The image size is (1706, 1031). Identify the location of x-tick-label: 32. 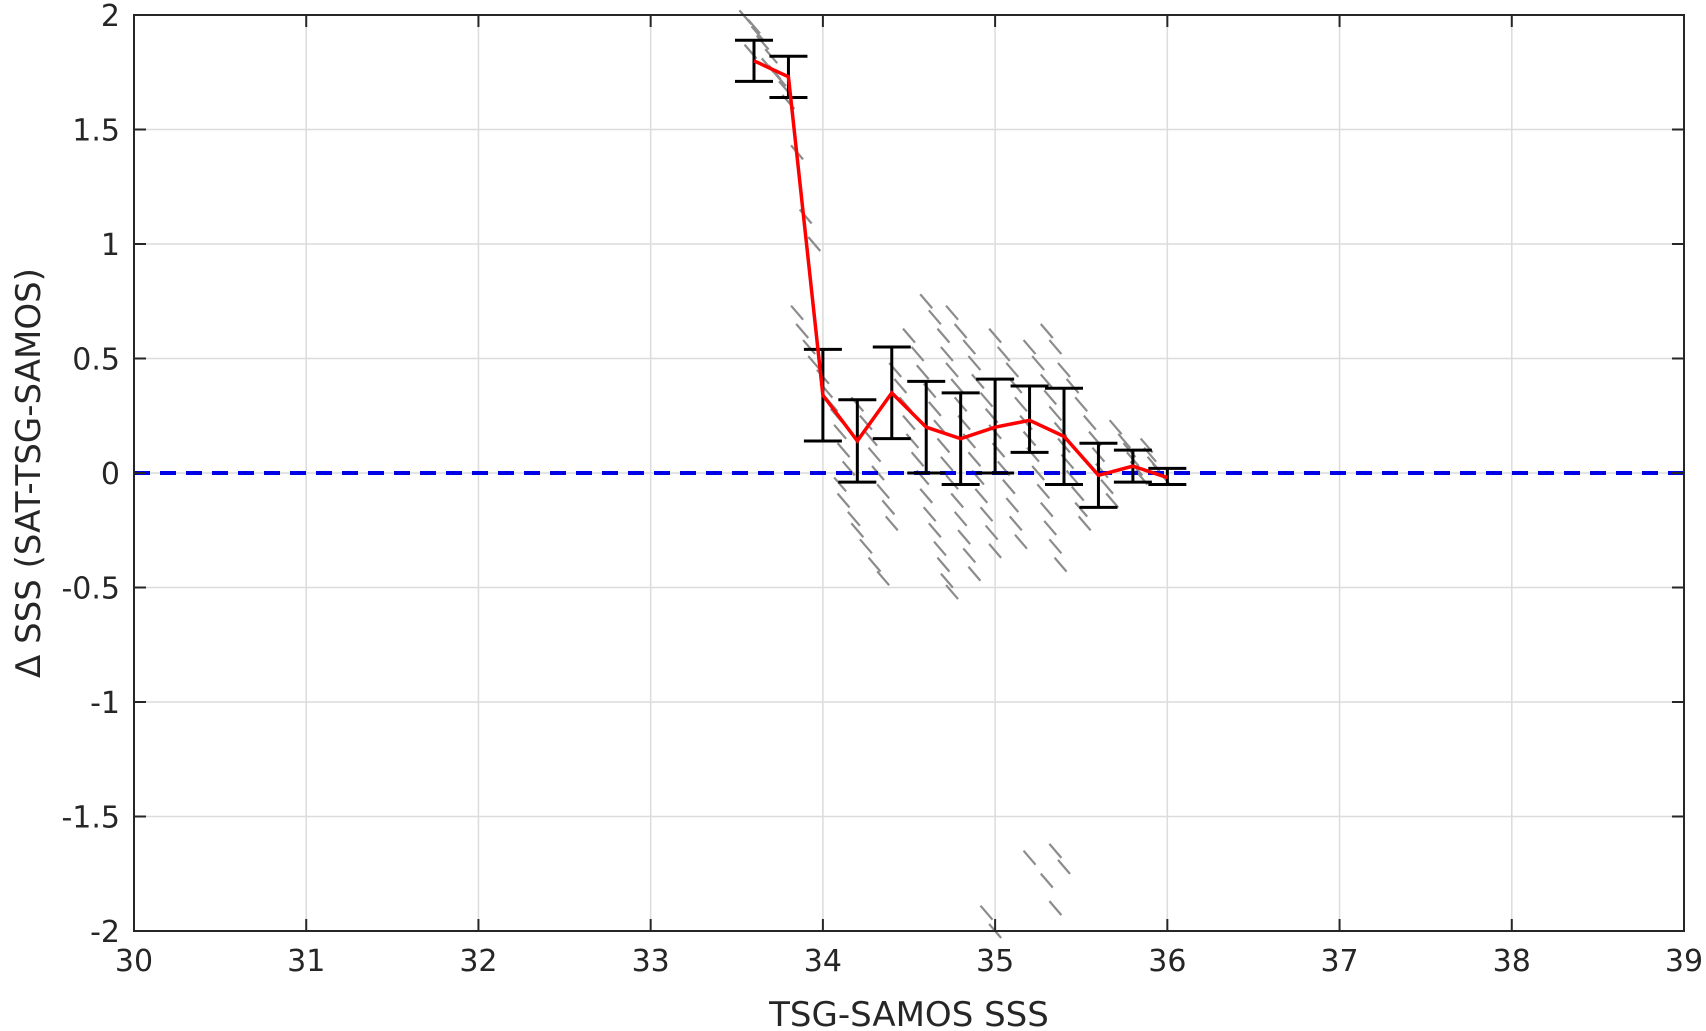
(478, 961).